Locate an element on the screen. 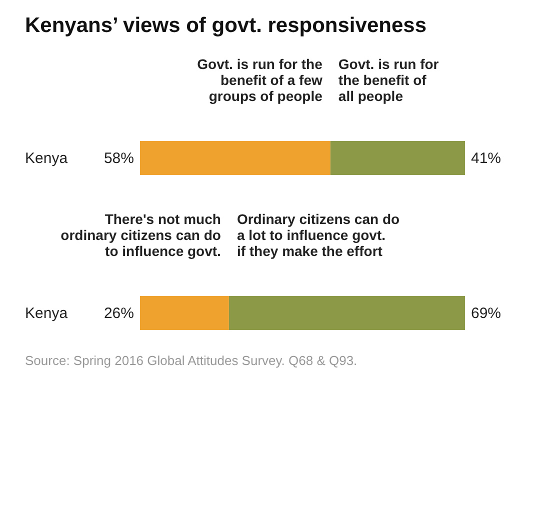 The image size is (557, 517). data-label: 26% is located at coordinates (119, 313).